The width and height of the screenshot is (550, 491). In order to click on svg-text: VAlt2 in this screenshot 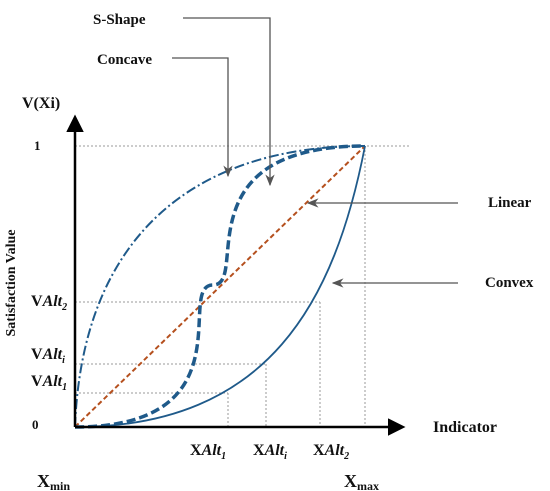, I will do `click(49, 303)`.